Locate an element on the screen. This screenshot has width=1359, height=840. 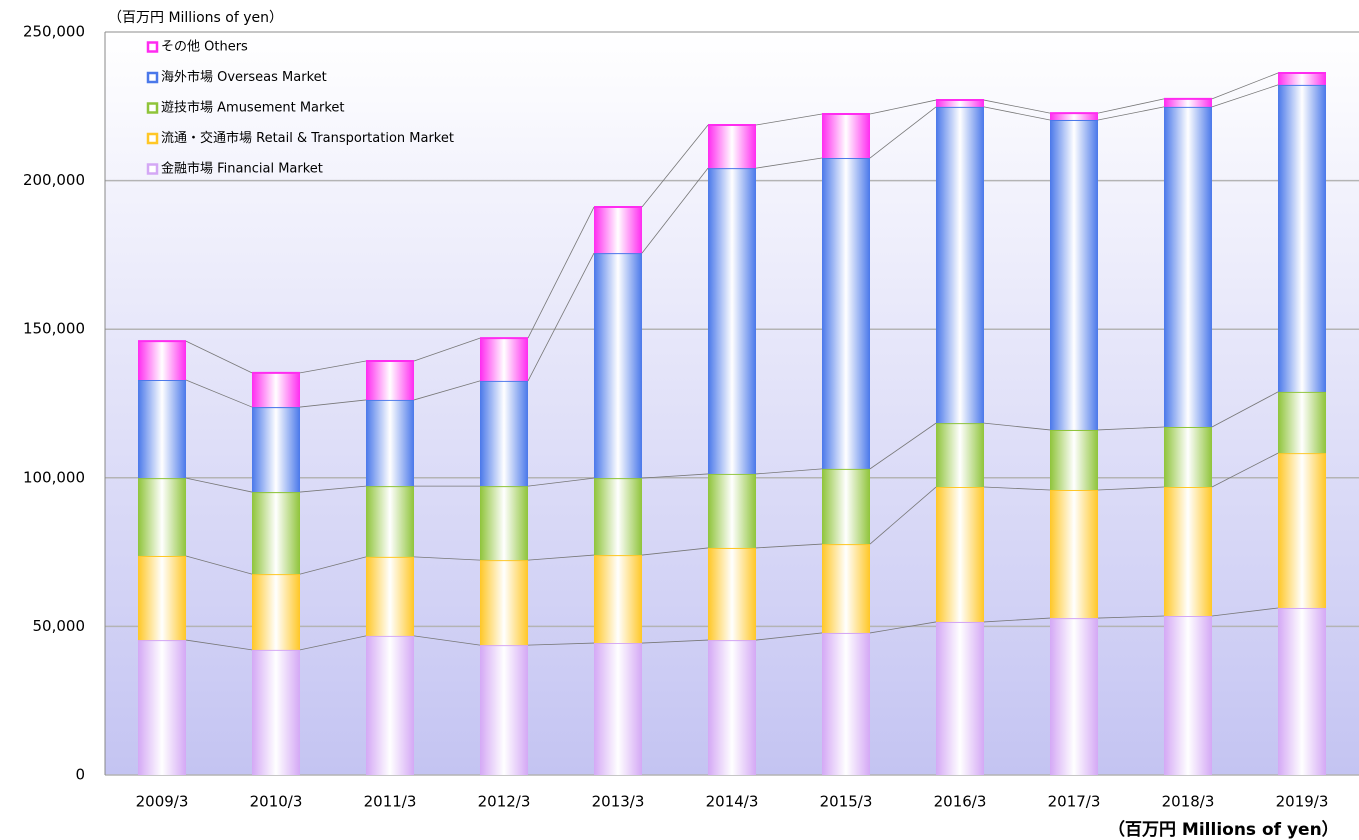
legend-label: 海外市場 Overseas Market is located at coordinates (244, 77).